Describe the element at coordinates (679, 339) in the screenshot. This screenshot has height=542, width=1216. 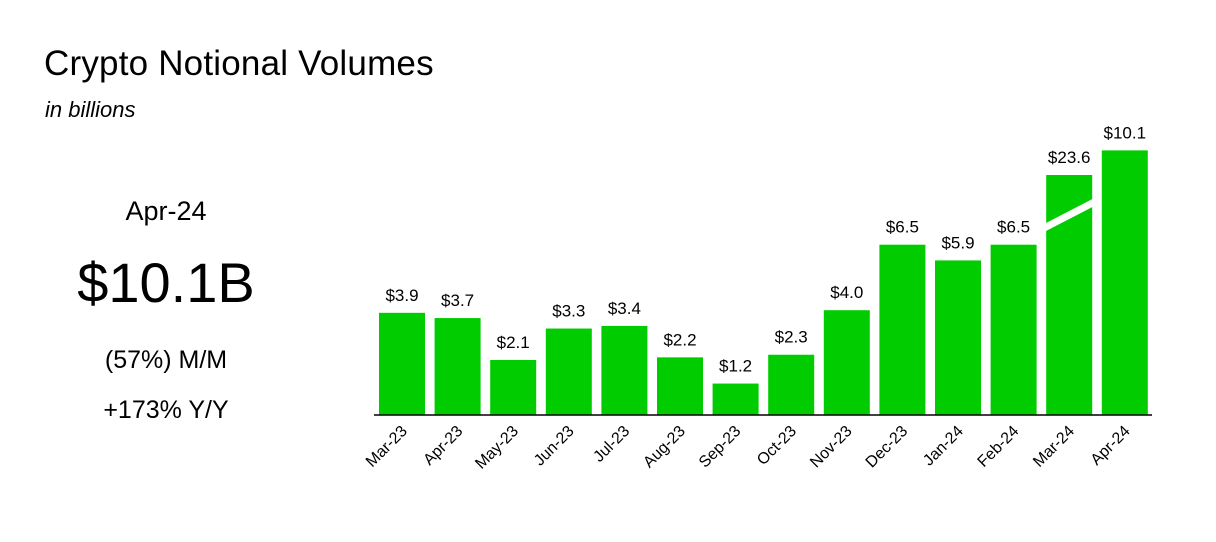
I see `data-label: $2.2` at that location.